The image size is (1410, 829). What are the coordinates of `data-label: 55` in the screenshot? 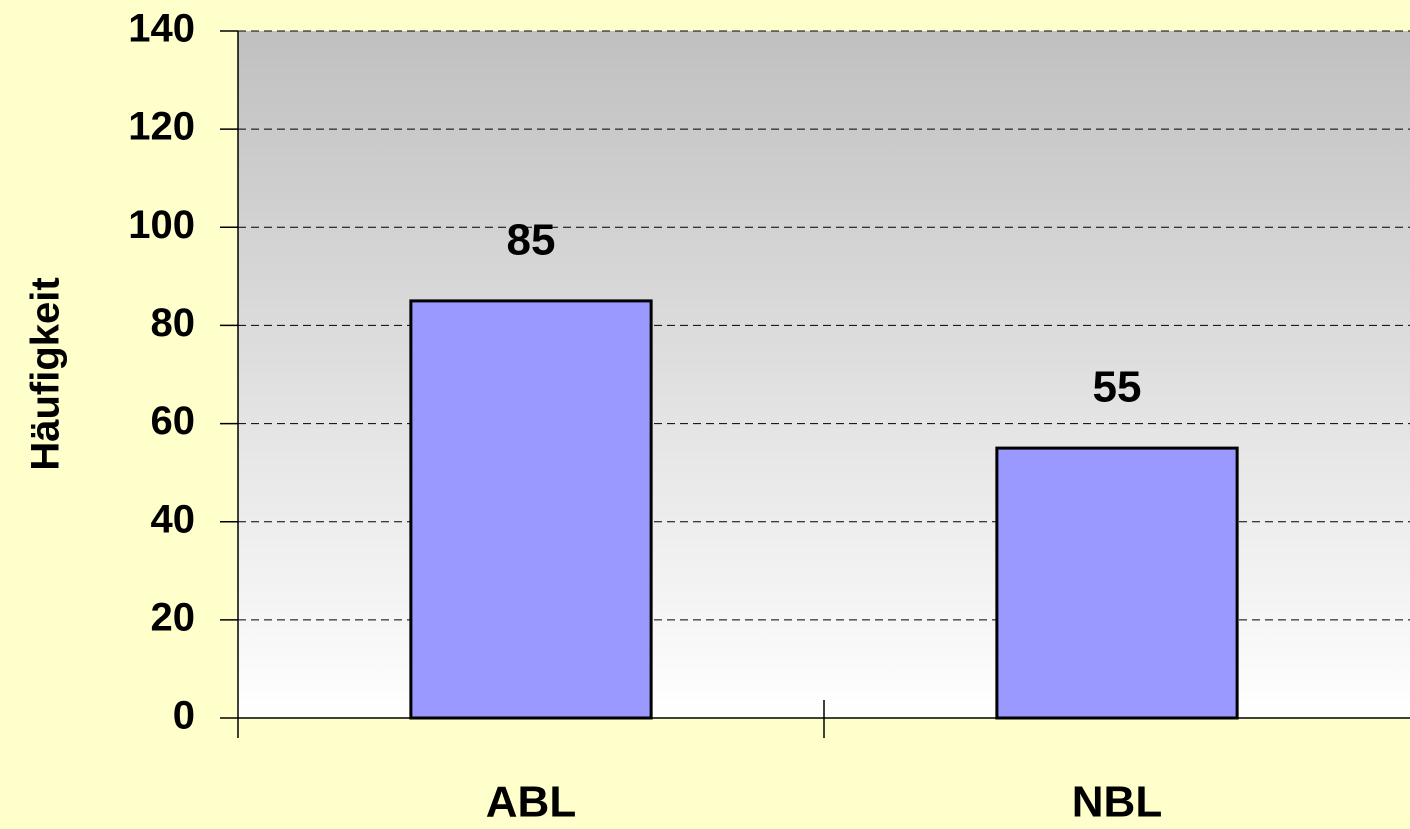 It's located at (1117, 387).